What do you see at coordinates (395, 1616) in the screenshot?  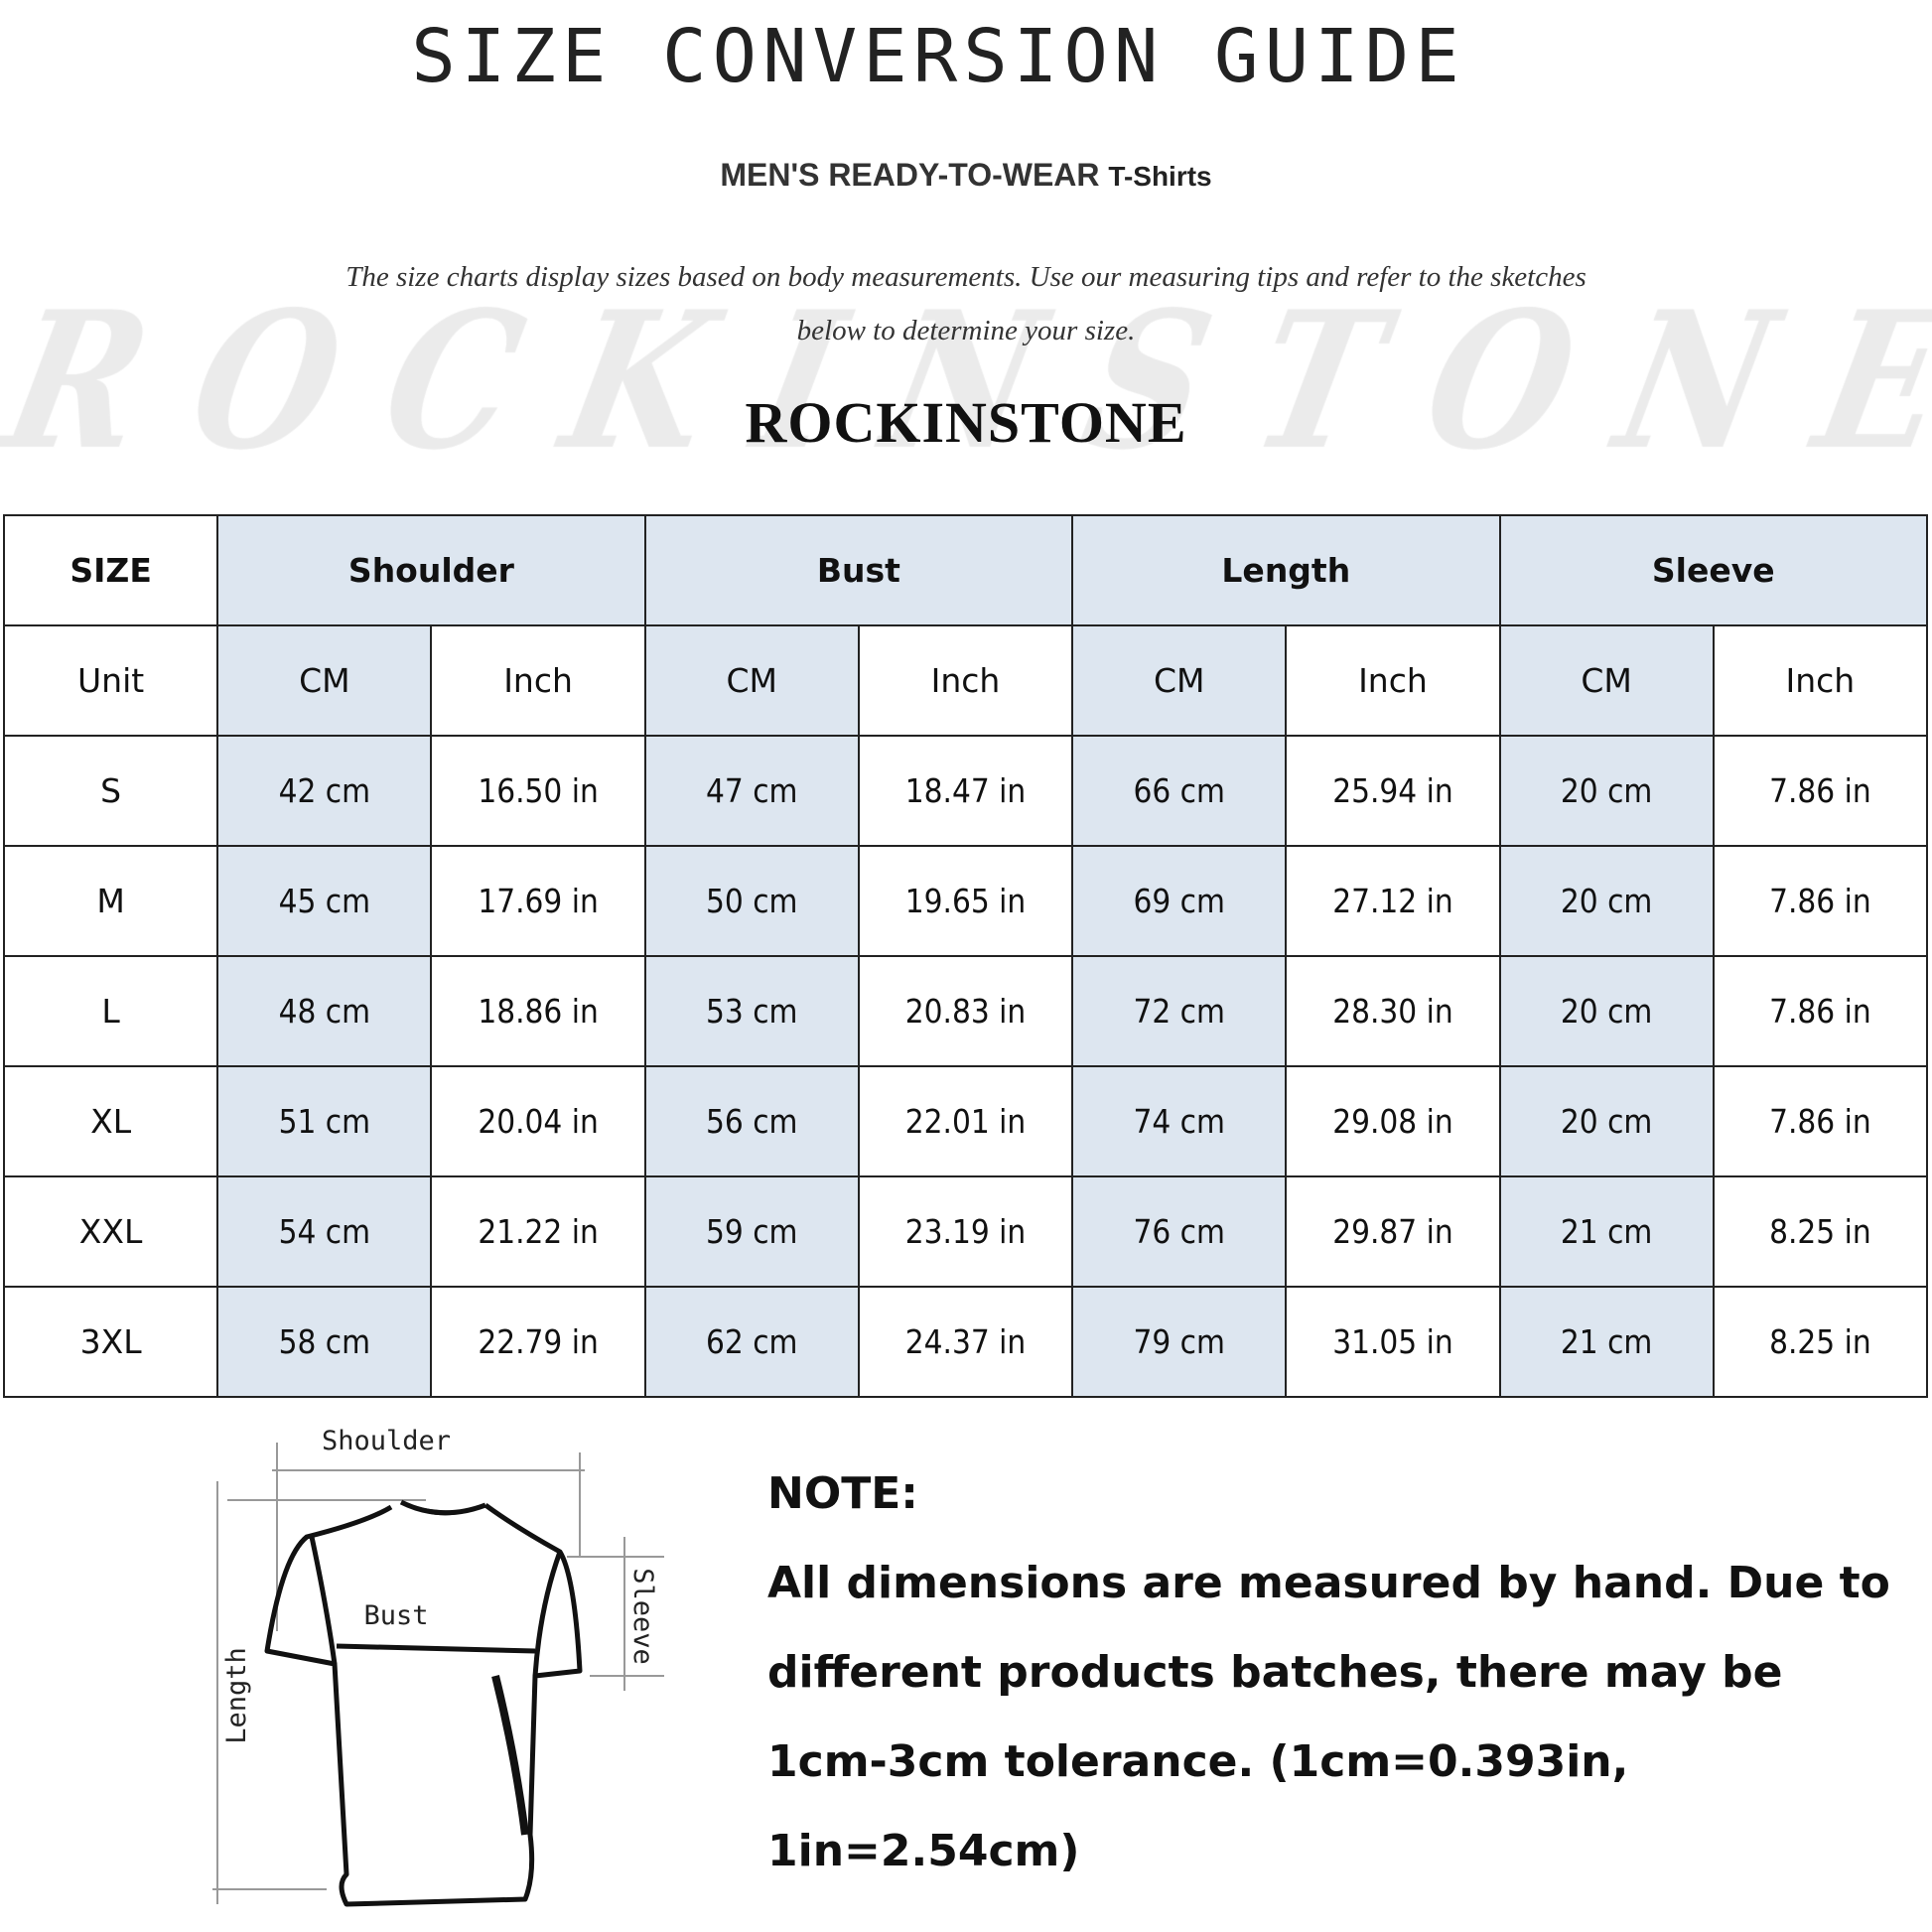 I see `sketch-label-bust: Bust` at bounding box center [395, 1616].